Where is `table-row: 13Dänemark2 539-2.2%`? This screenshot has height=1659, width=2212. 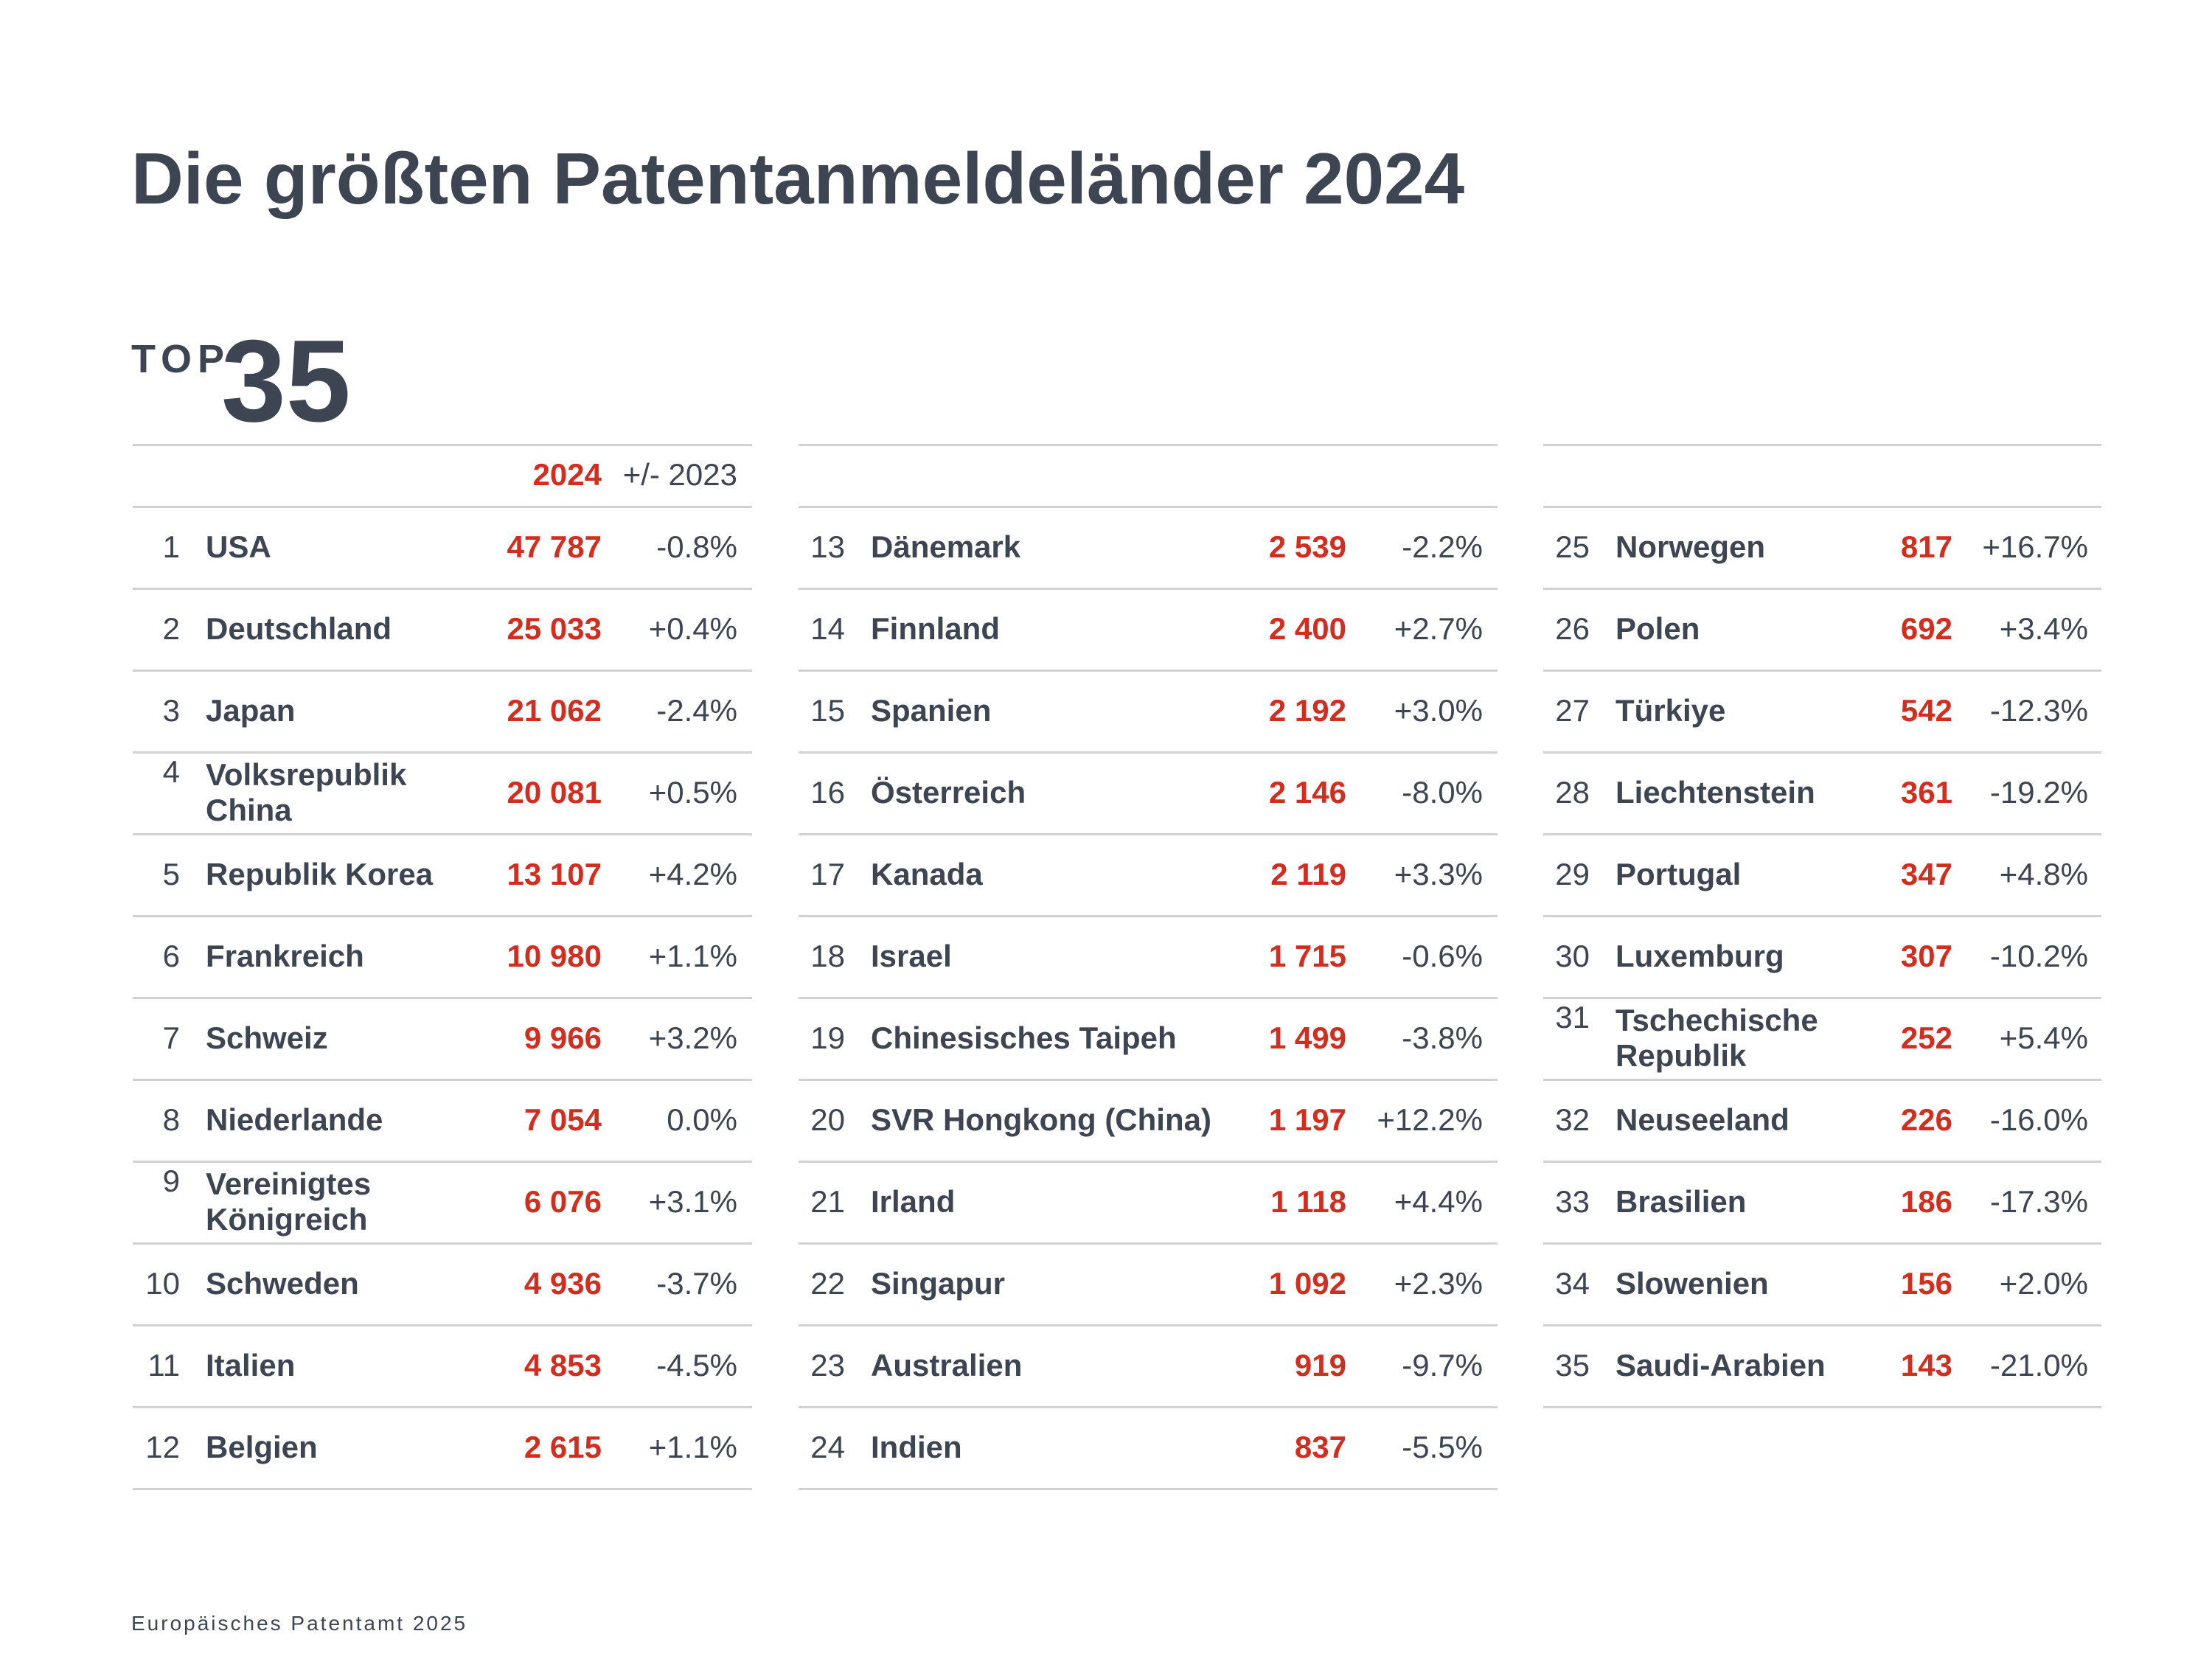
table-row: 13Dänemark2 539-2.2% is located at coordinates (1148, 547).